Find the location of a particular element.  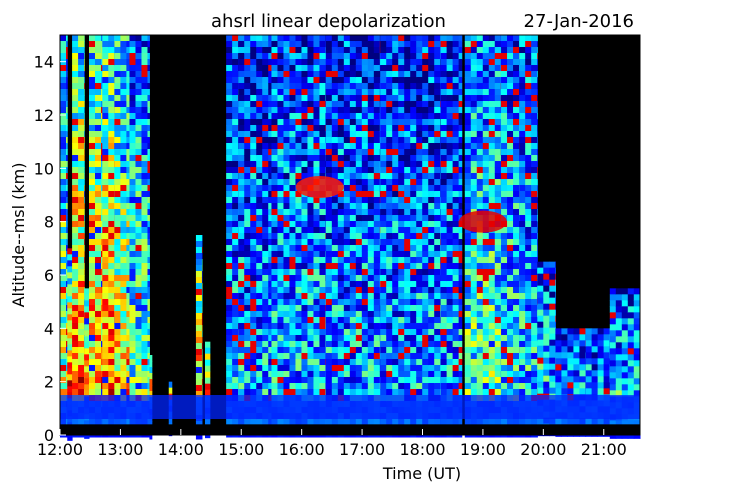

y-tick-label-4: 8 is located at coordinates (49, 222).